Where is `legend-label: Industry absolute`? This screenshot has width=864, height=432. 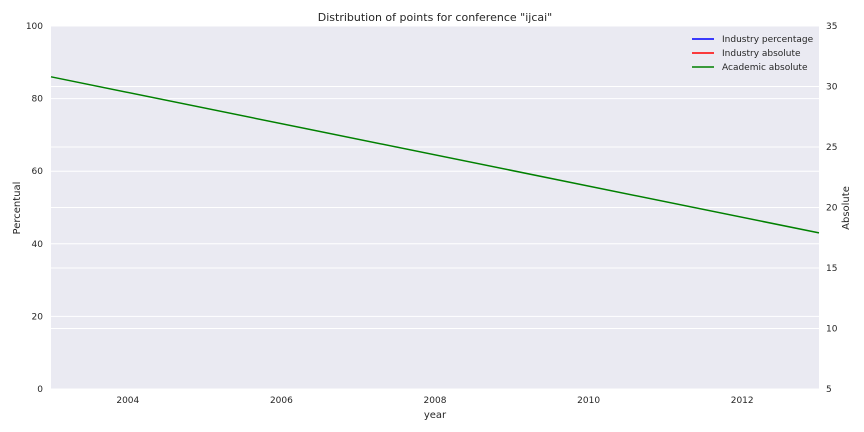
legend-label: Industry absolute is located at coordinates (761, 54).